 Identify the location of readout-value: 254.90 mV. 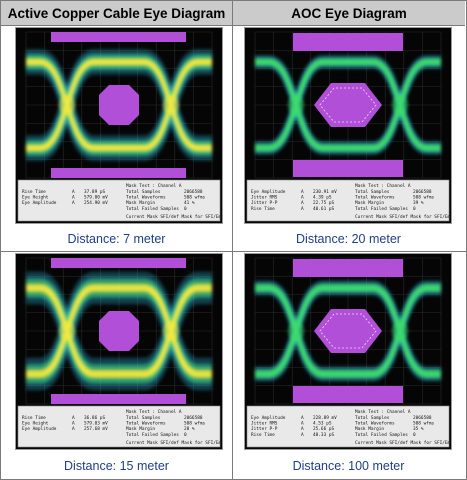
(96, 203).